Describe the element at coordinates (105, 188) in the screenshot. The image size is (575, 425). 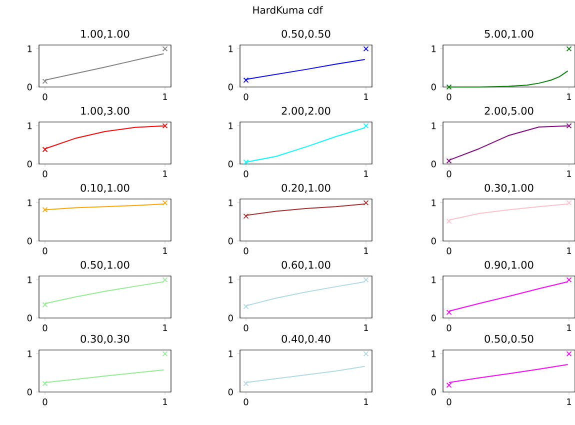
I see `chart-title: 0.10,1.00` at that location.